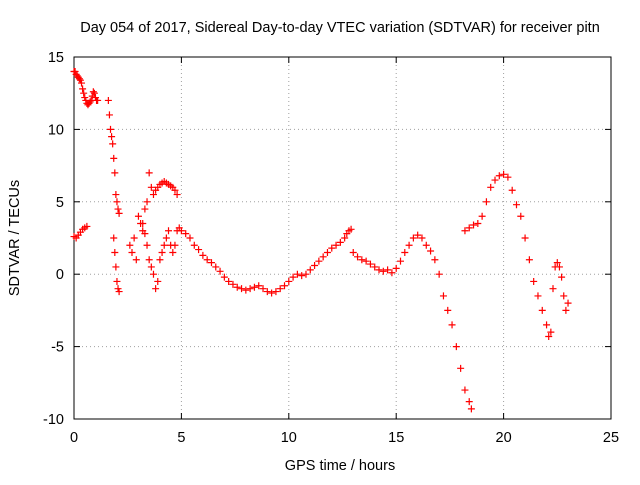 This screenshot has height=485, width=640. Describe the element at coordinates (74, 438) in the screenshot. I see `x-tick-label: 0` at that location.